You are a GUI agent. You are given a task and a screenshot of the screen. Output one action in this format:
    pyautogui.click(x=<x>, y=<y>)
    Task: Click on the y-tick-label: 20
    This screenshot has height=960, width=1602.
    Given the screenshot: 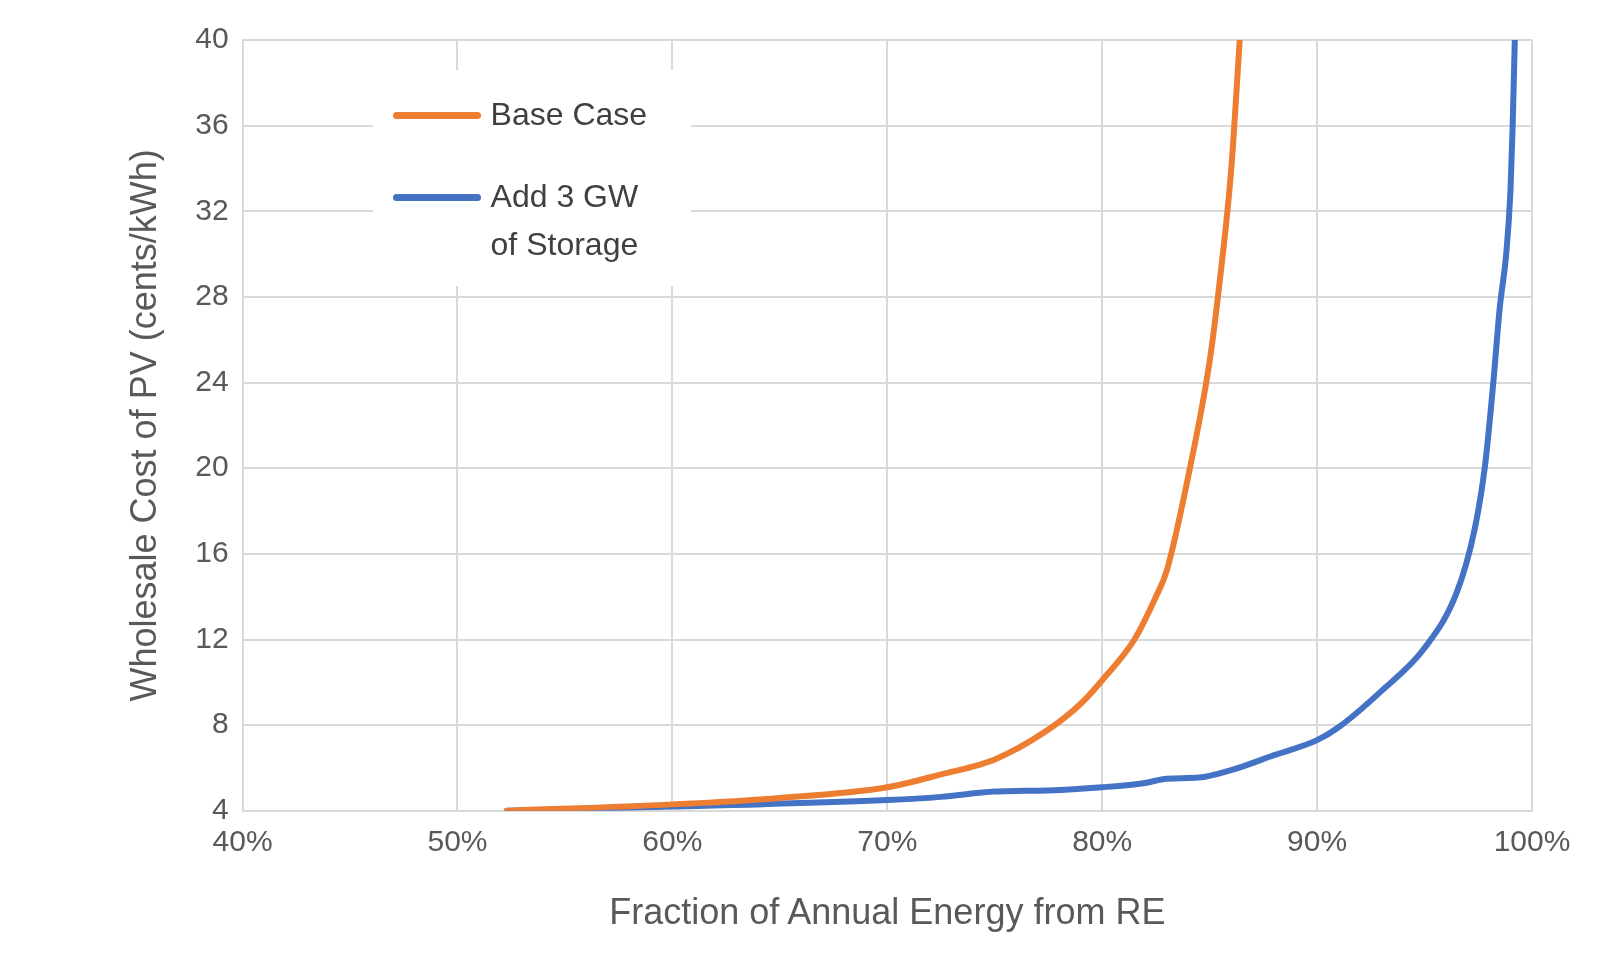 What is the action you would take?
    pyautogui.click(x=212, y=466)
    